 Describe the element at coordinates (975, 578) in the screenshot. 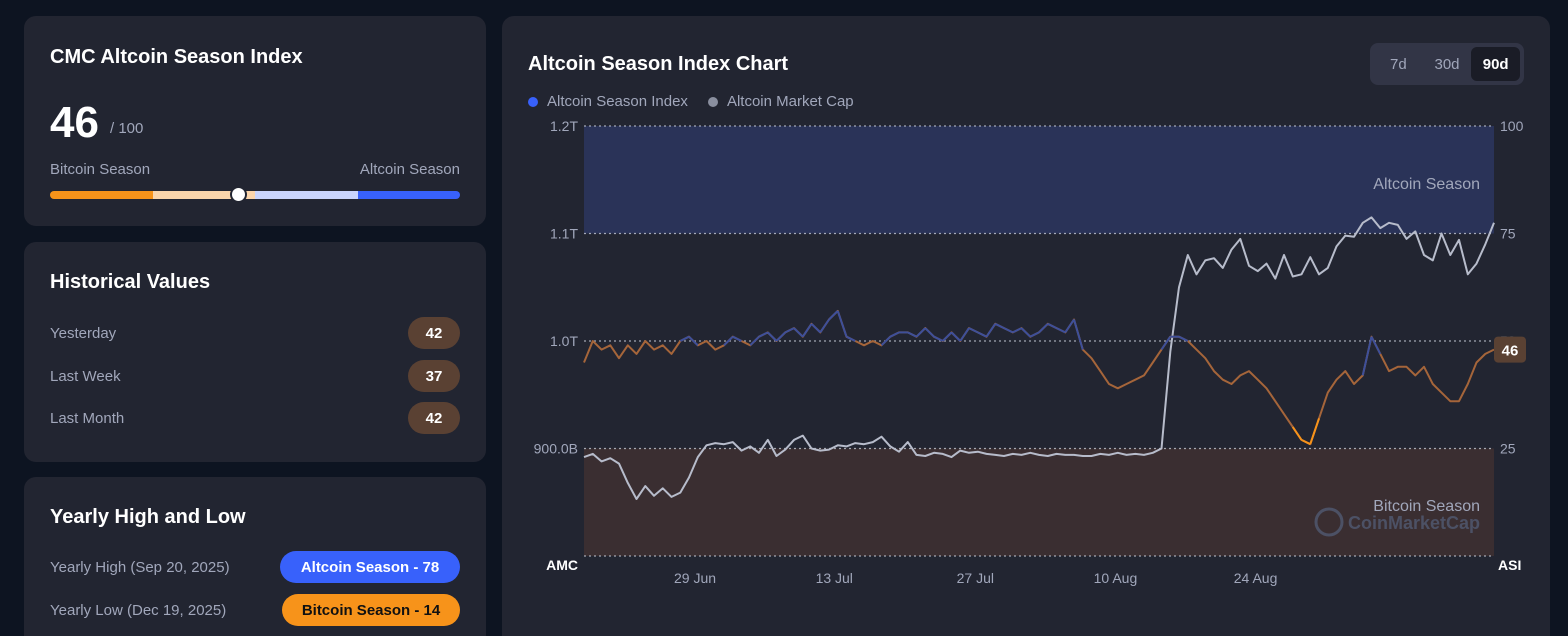

I see `x-tick-label: 27 Jul` at that location.